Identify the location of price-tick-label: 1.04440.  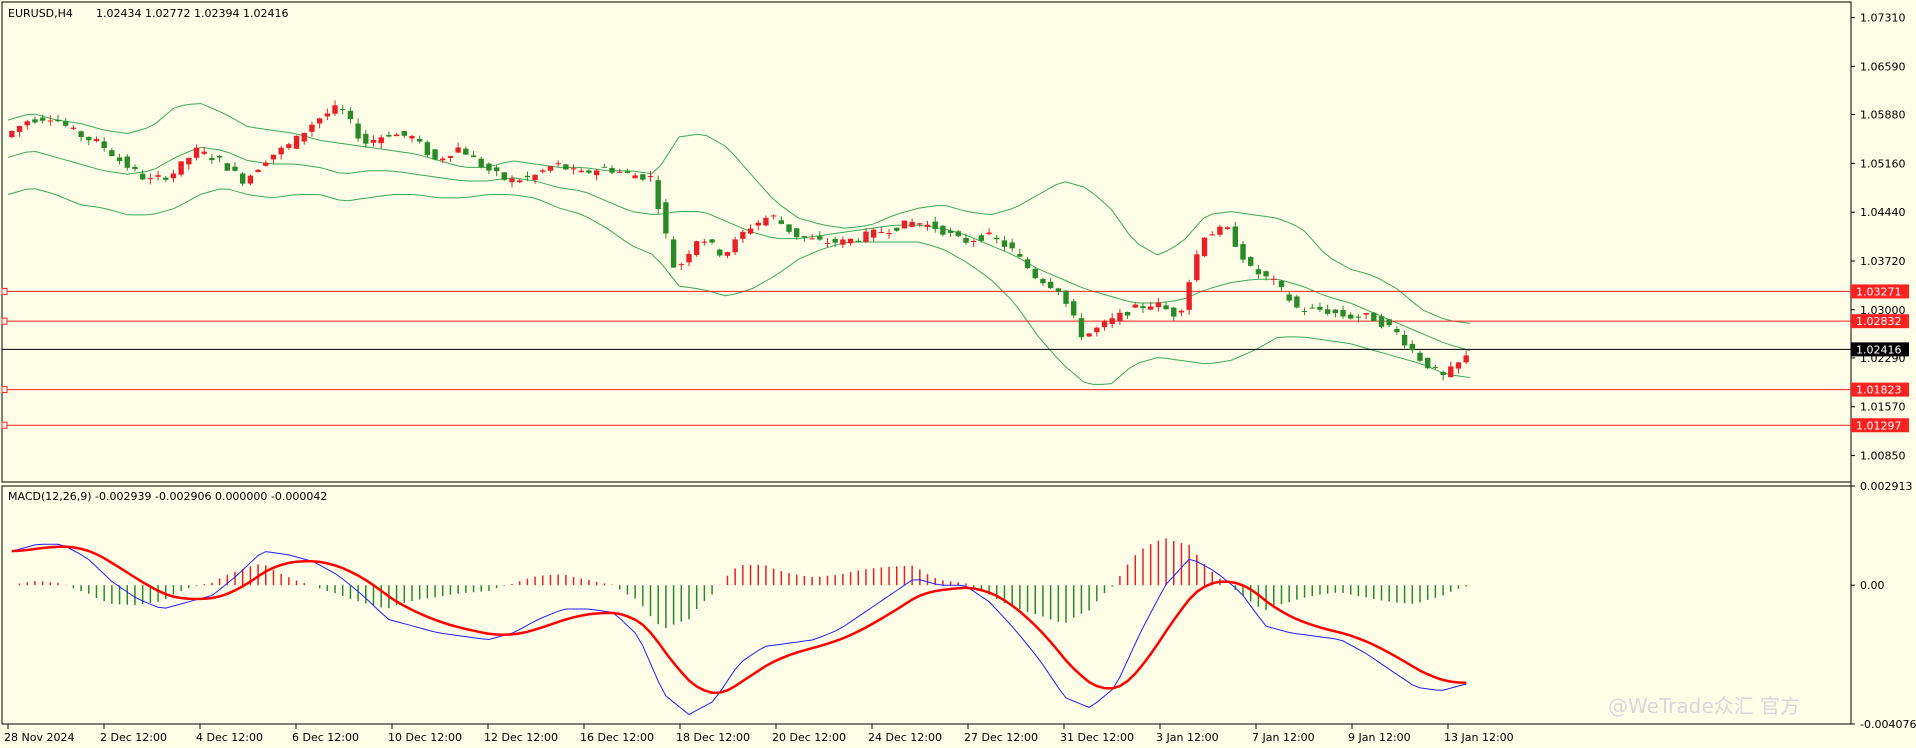
(1883, 212).